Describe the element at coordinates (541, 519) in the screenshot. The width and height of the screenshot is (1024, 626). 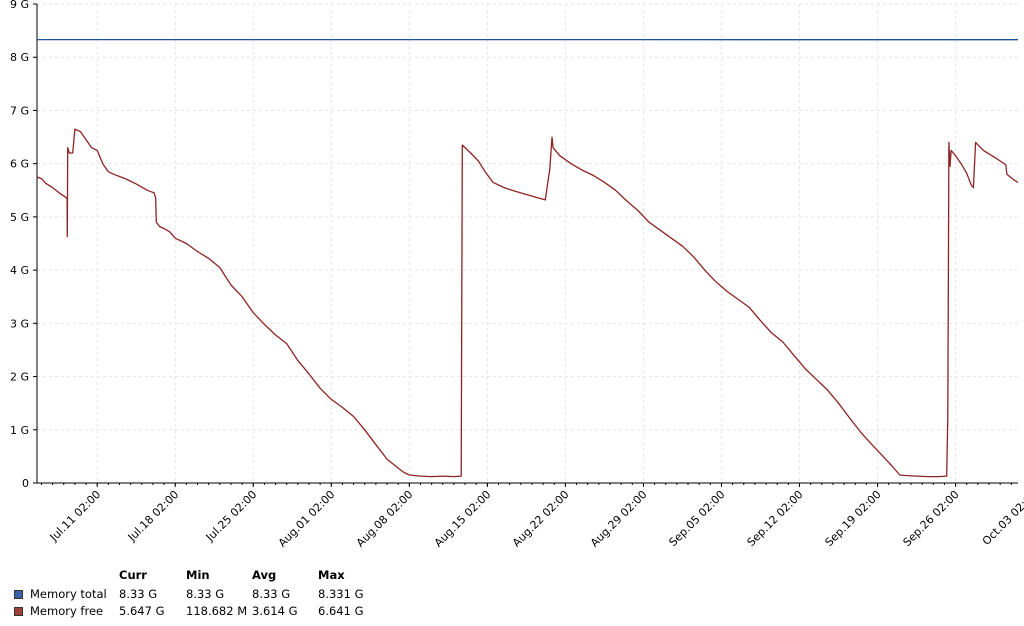
I see `x-tick-label: Aug.22 02:00` at that location.